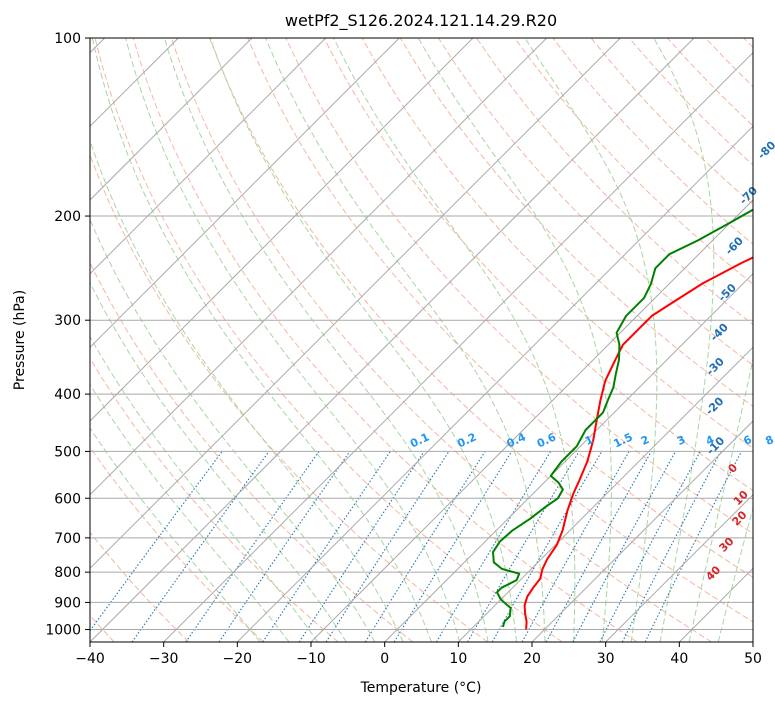 The image size is (775, 708). I want to click on x-tick-label: 10, so click(458, 659).